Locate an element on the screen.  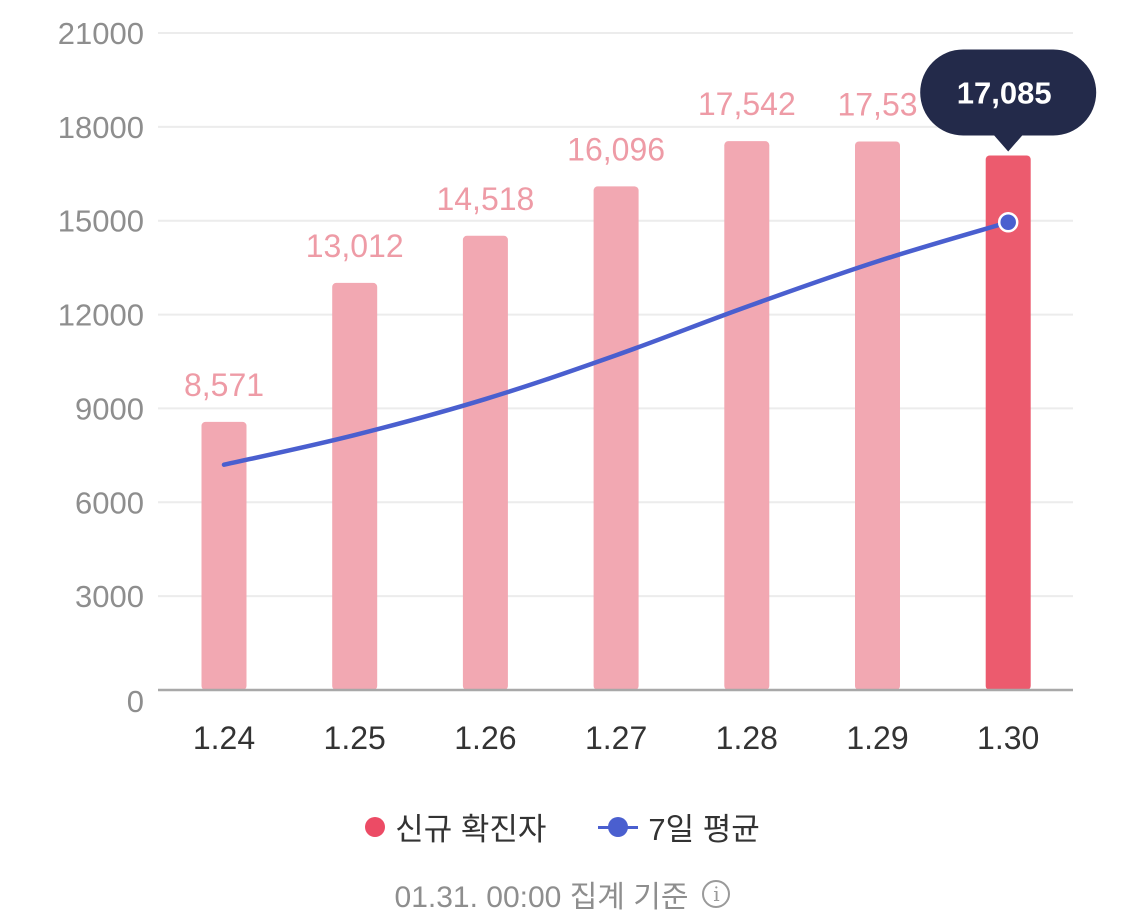
avg-line-point is located at coordinates (1008, 222).